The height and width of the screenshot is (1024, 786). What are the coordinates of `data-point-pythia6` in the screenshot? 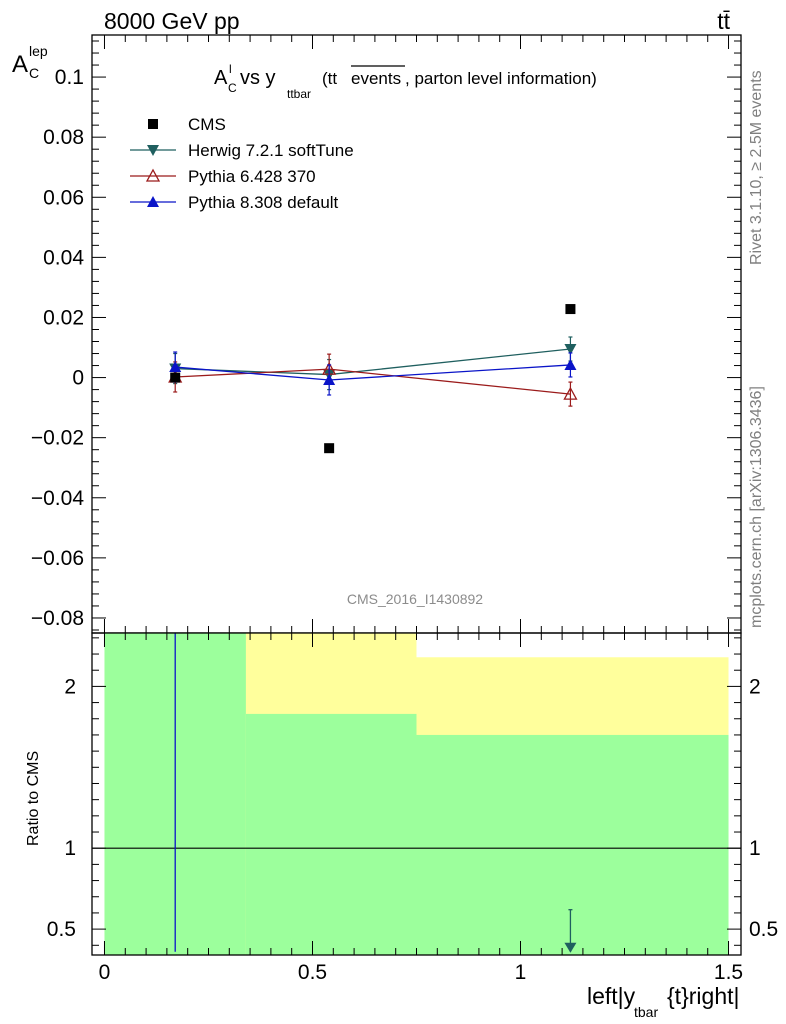 It's located at (570, 393).